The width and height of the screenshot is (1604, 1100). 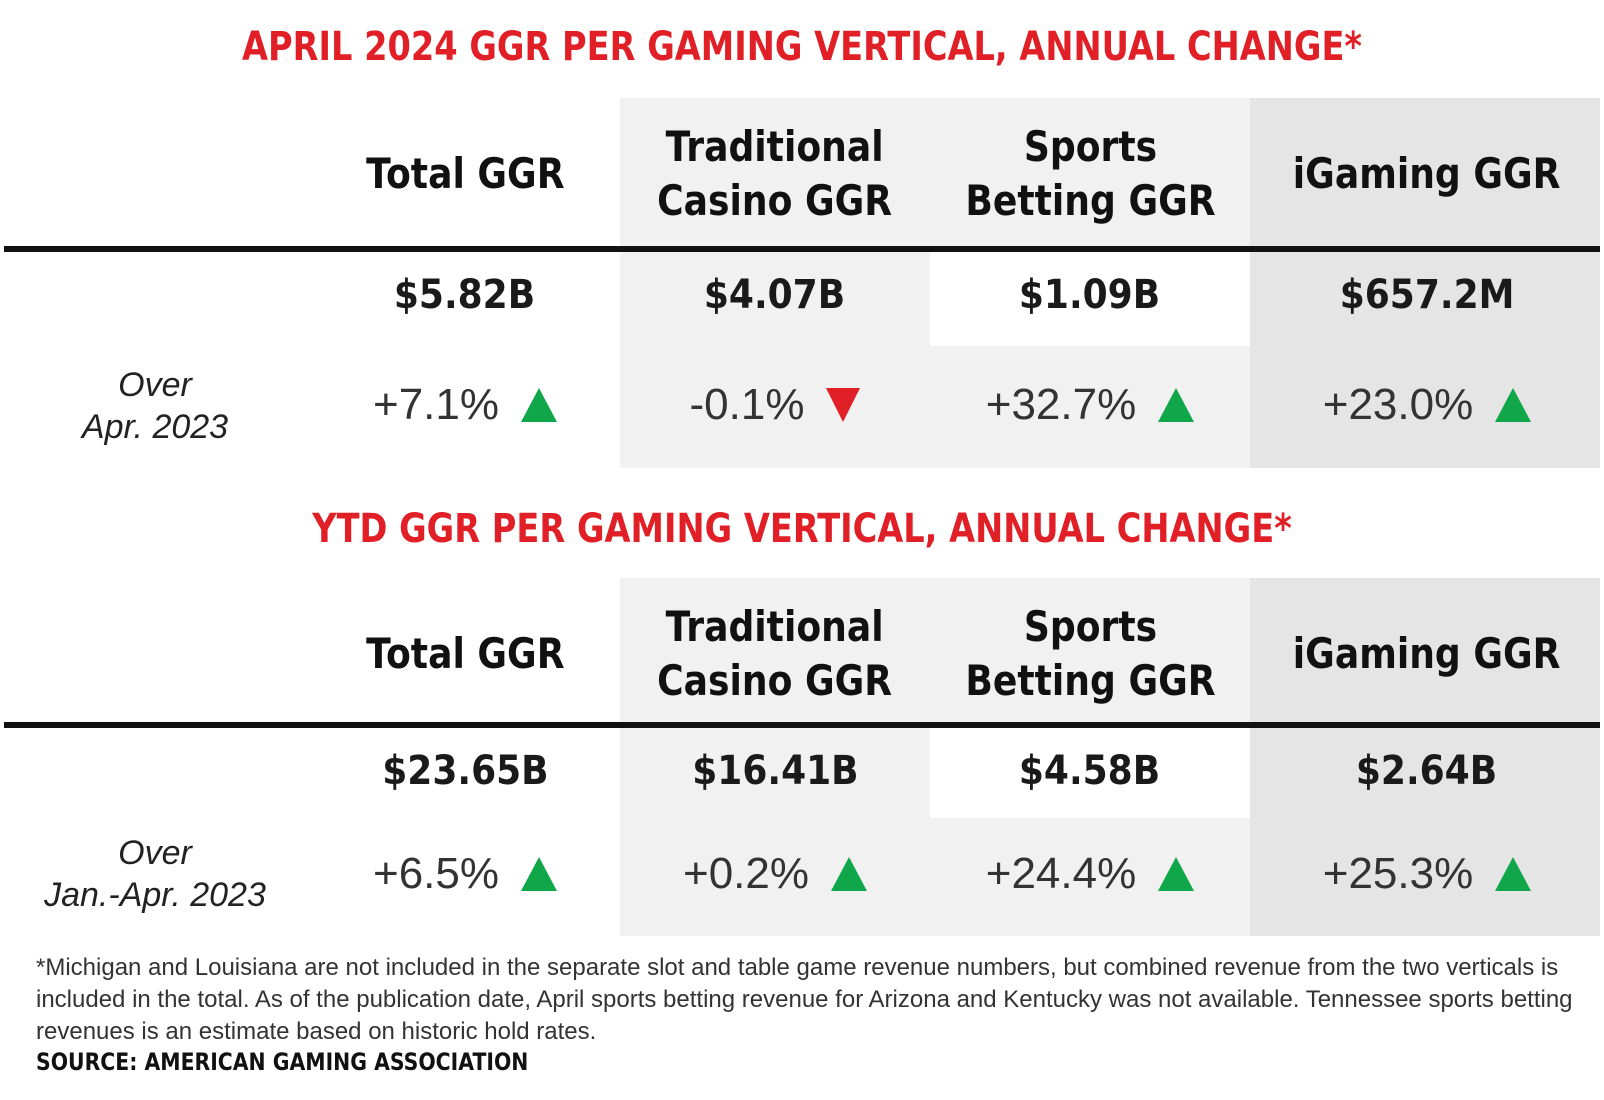 I want to click on value-text: $2.64B, so click(x=1427, y=771).